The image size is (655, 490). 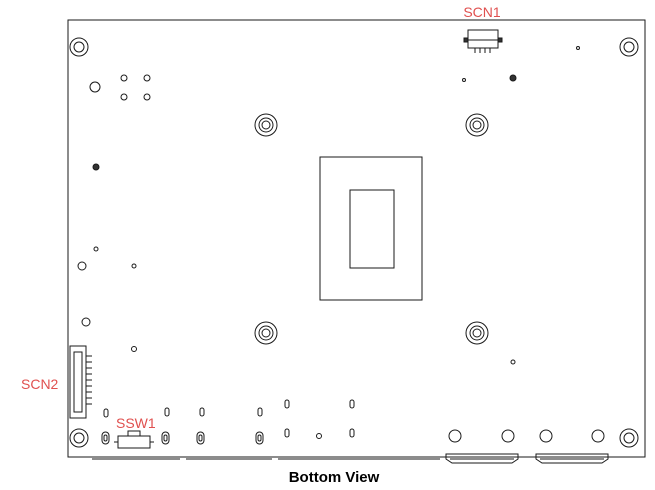 What do you see at coordinates (79, 438) in the screenshot?
I see `mounting-hole-bottom-left` at bounding box center [79, 438].